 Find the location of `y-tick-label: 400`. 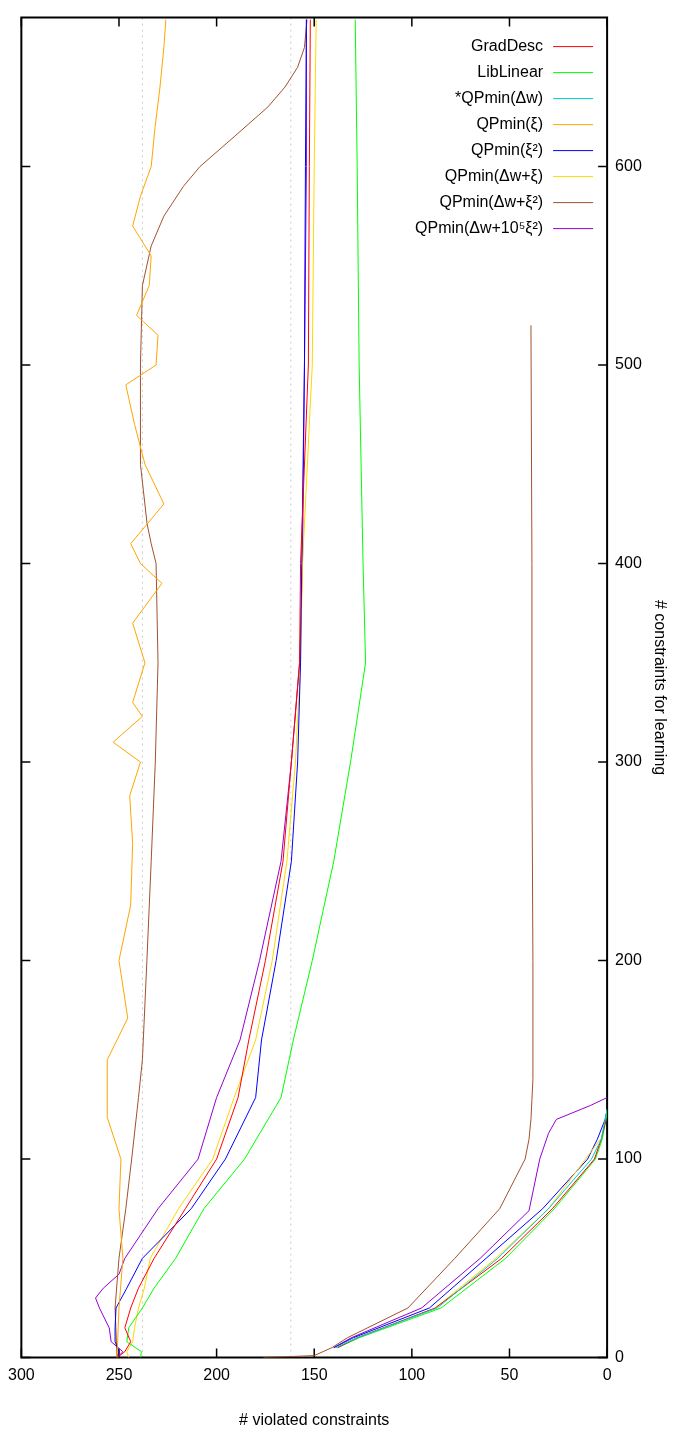

y-tick-label: 400 is located at coordinates (628, 562).